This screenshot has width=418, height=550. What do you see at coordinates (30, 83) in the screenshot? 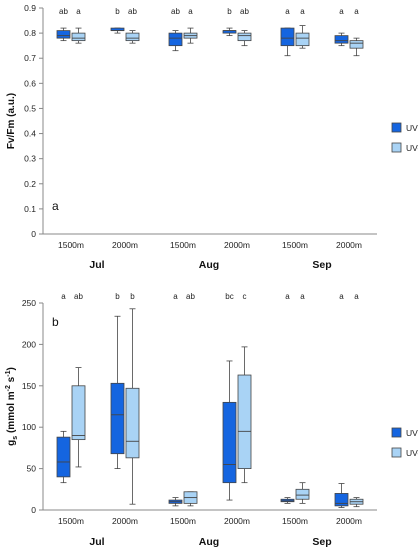
I see `y-tick-label: 0.6` at bounding box center [30, 83].